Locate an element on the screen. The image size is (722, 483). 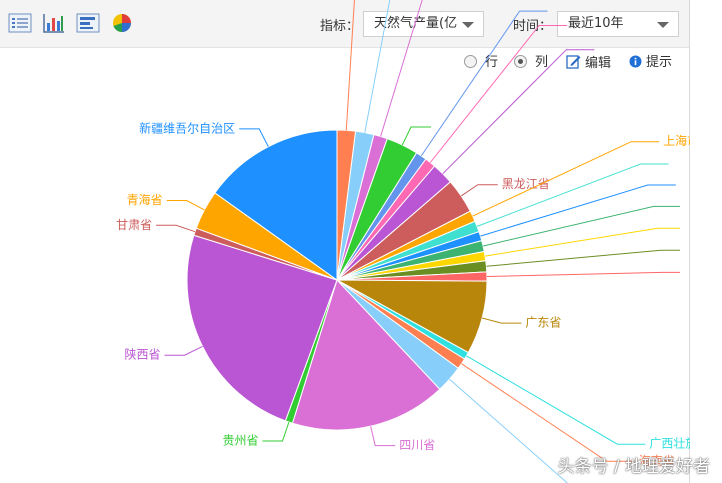
pie-label-20: 贵州省 is located at coordinates (240, 441).